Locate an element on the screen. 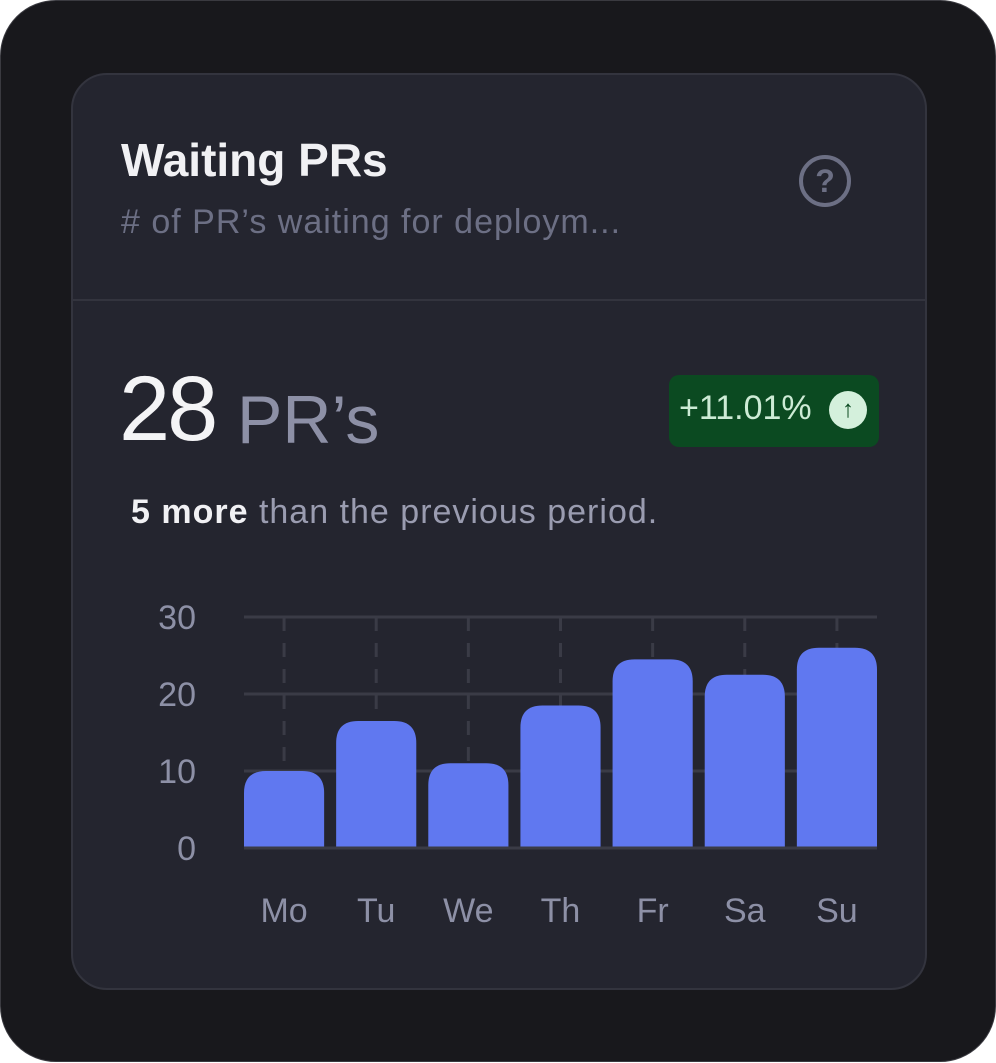  arrow-up-icon: ↑ is located at coordinates (848, 410).